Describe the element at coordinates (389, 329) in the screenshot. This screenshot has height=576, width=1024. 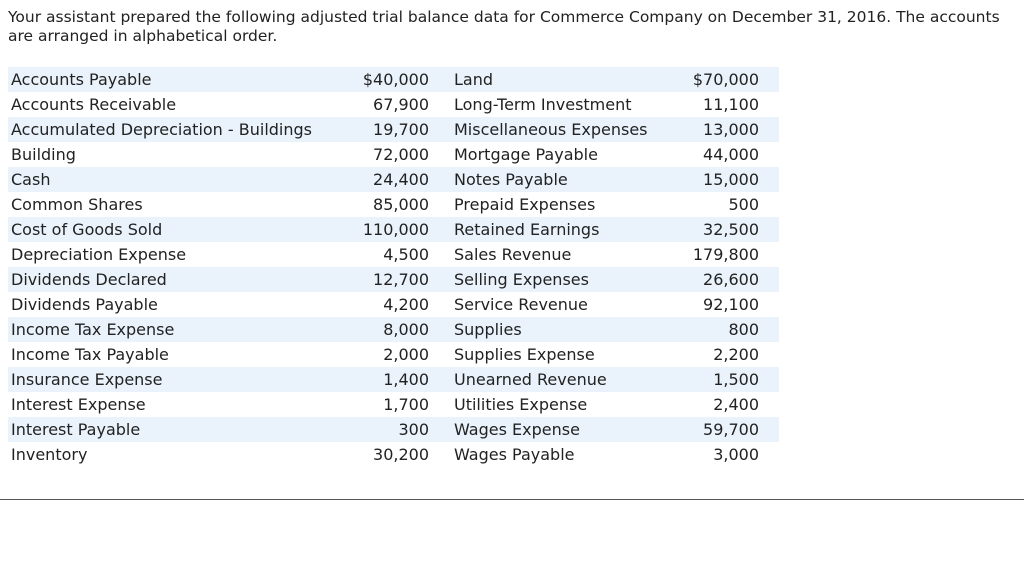
I see `left-account-amount: 8,000` at that location.